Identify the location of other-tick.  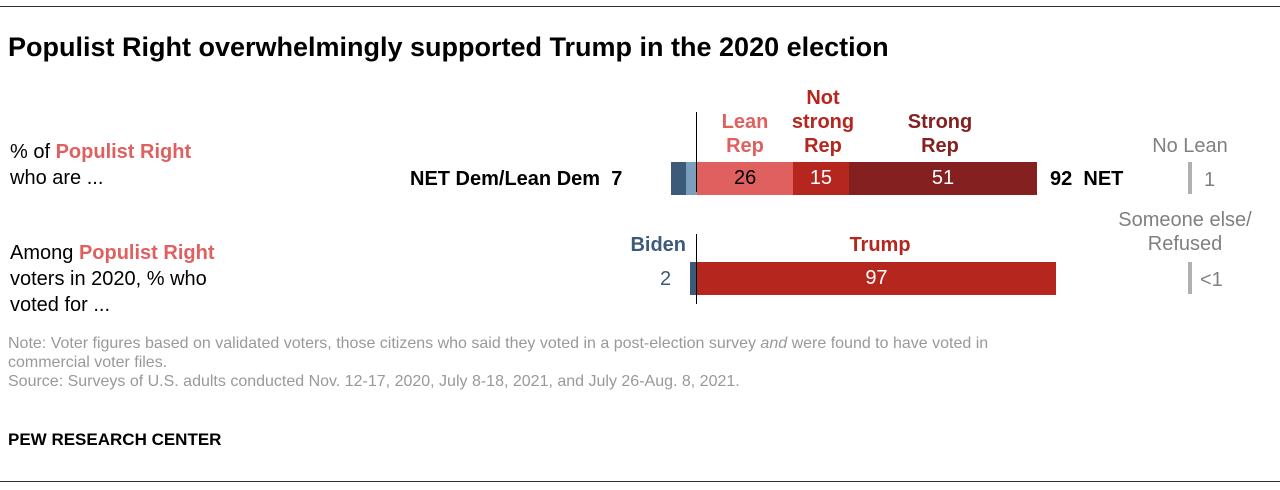
(1190, 278).